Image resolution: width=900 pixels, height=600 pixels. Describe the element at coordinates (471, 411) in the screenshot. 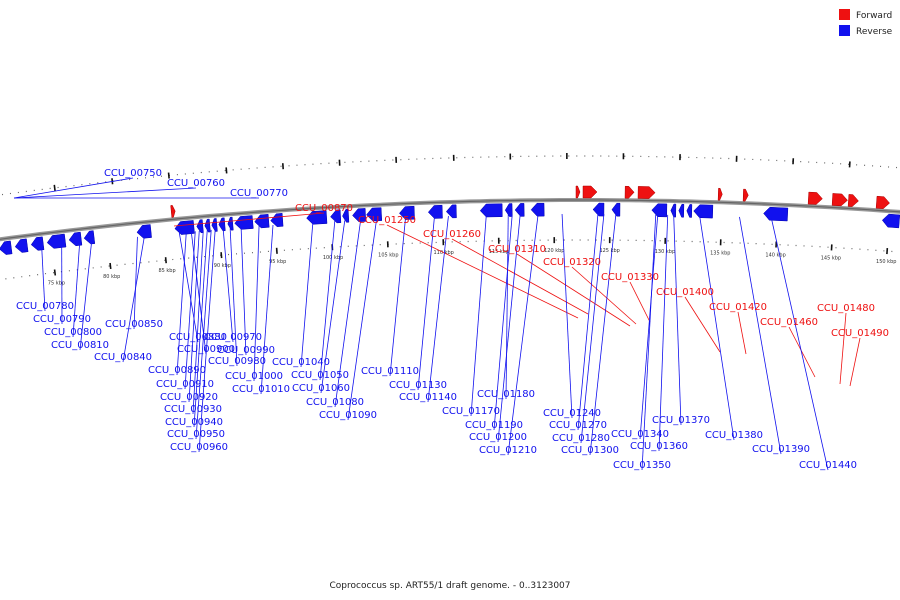

I see `gene-label: CCU_01170` at that location.